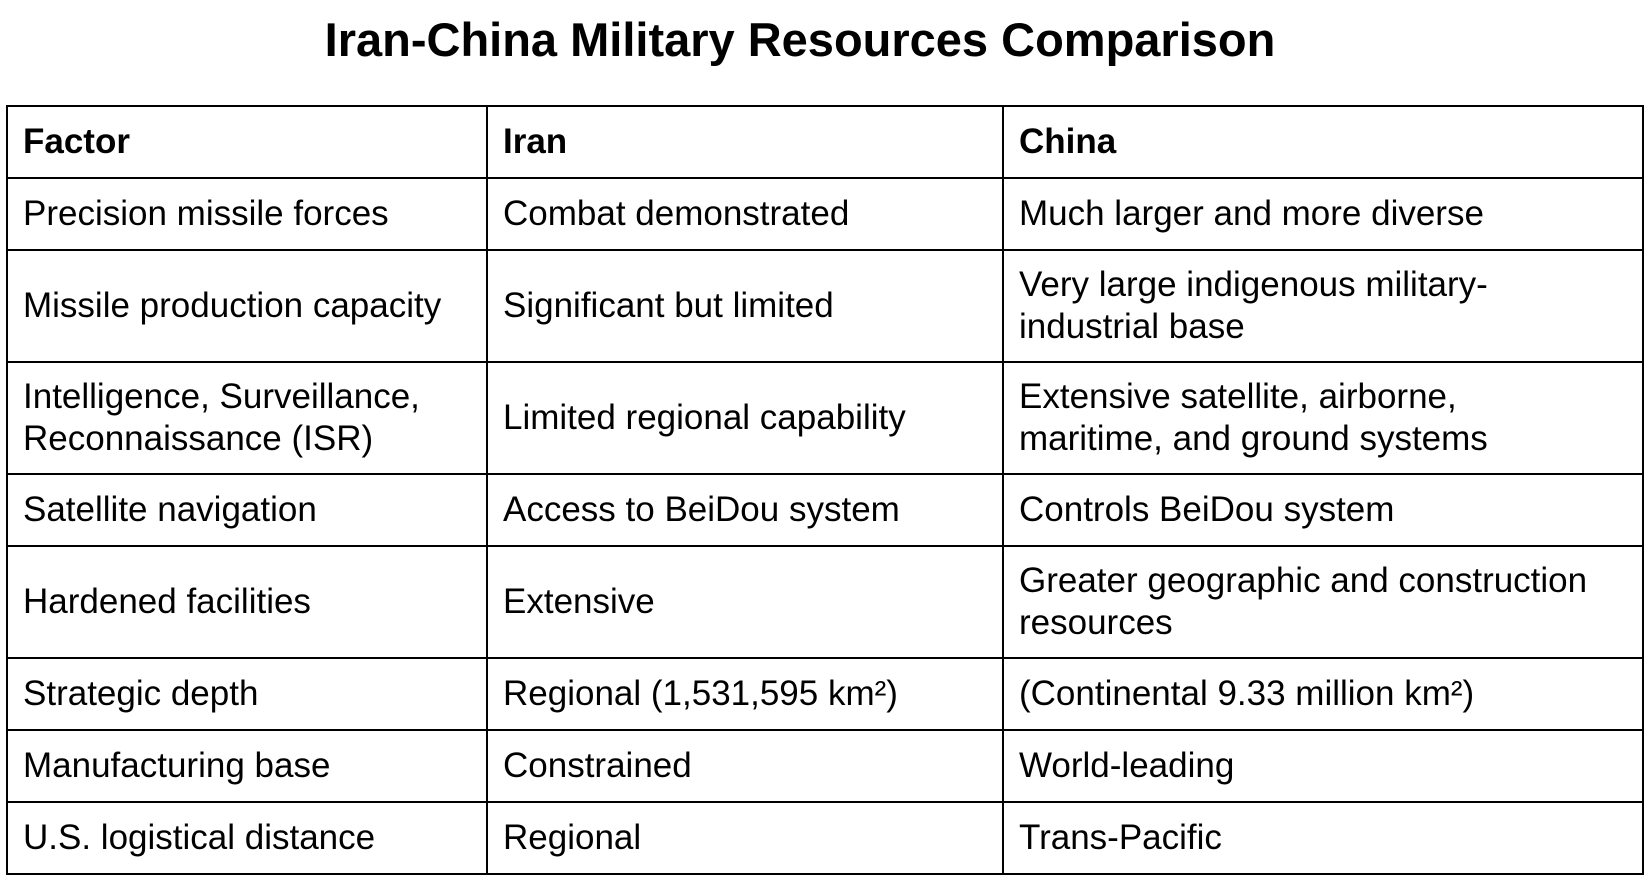  What do you see at coordinates (198, 438) in the screenshot?
I see `cell-line: Reconnaissance (ISR)` at bounding box center [198, 438].